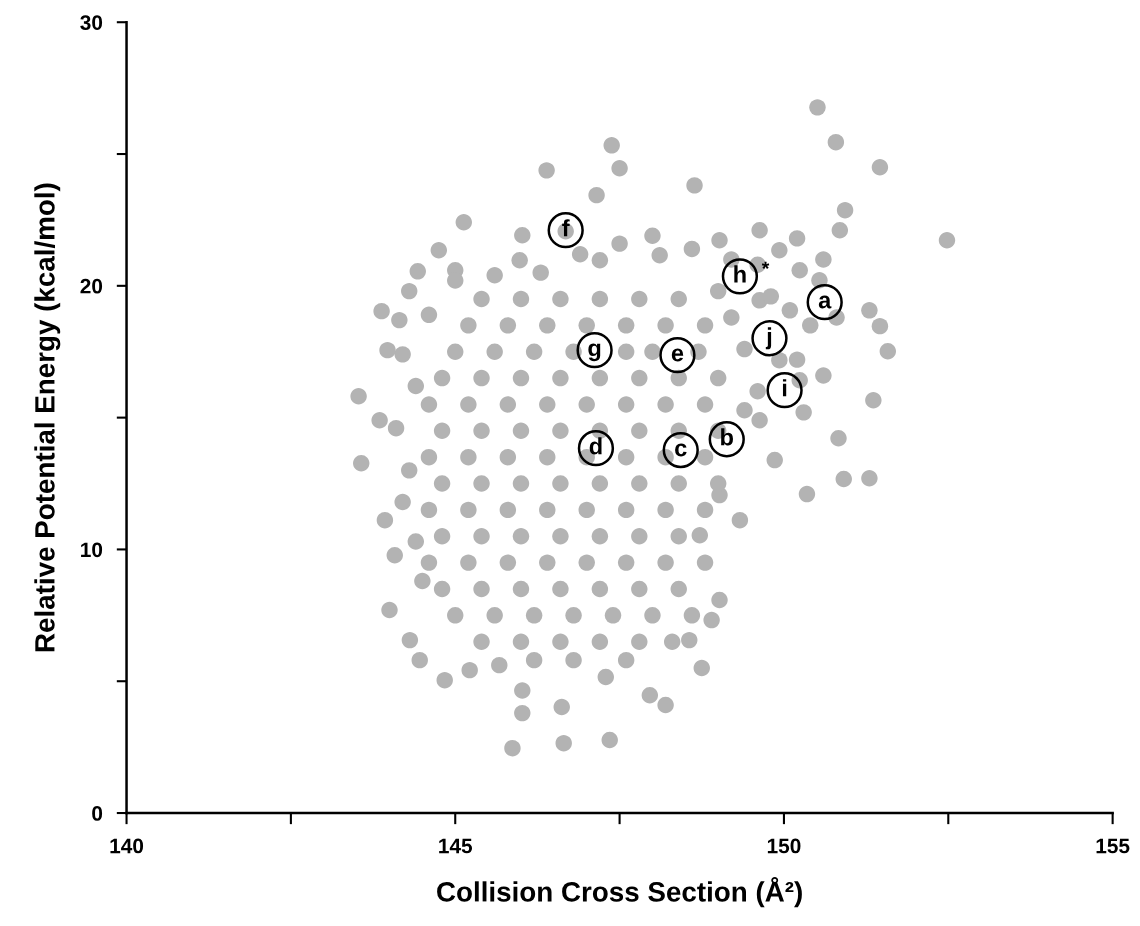 The width and height of the screenshot is (1140, 926). I want to click on x-tick-label: 145, so click(456, 846).